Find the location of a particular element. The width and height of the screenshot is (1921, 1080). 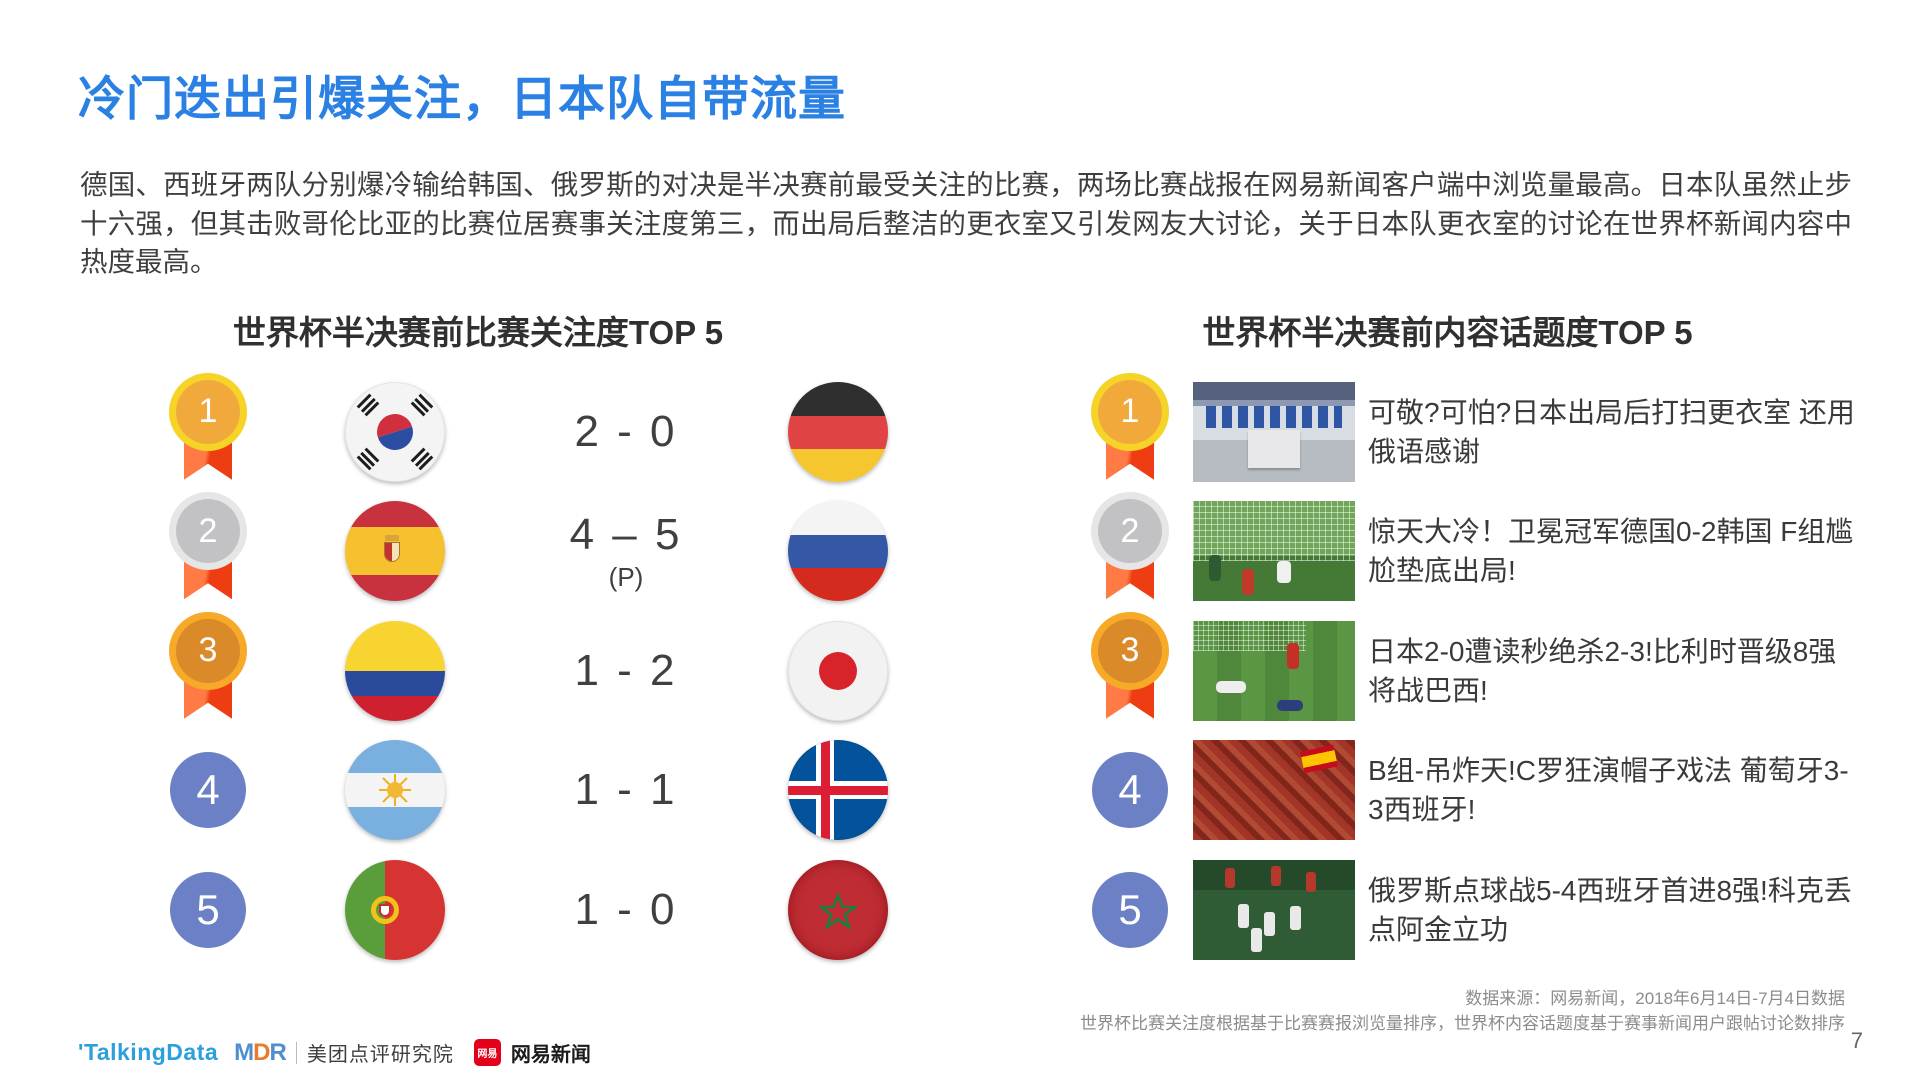

photo-japan-belgium-match is located at coordinates (1274, 670).